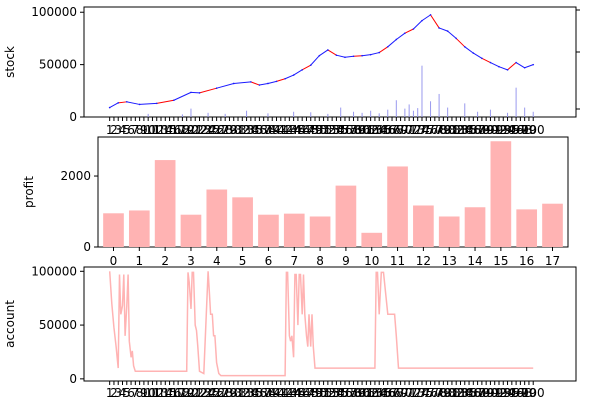  What do you see at coordinates (500, 261) in the screenshot?
I see `x-tick-label: 15` at bounding box center [500, 261].